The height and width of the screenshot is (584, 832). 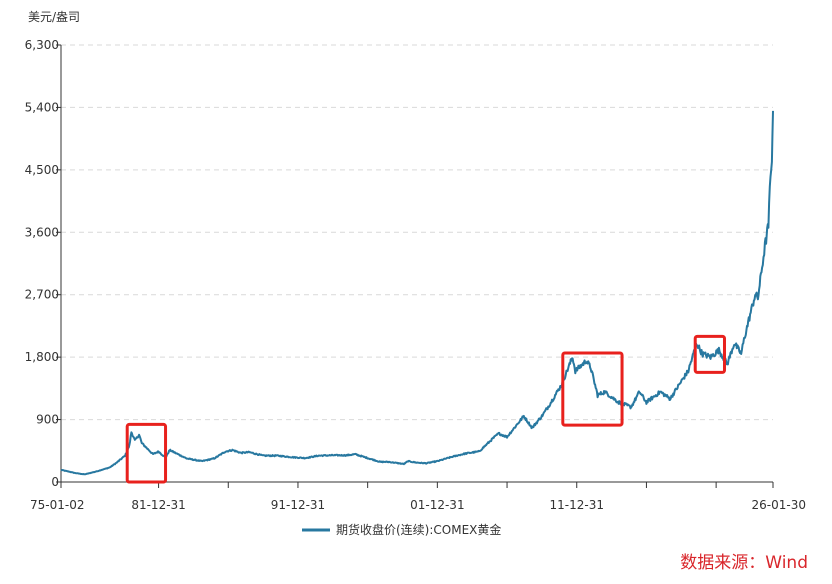 I want to click on x-tick-label: 75-01-02, so click(x=57, y=505).